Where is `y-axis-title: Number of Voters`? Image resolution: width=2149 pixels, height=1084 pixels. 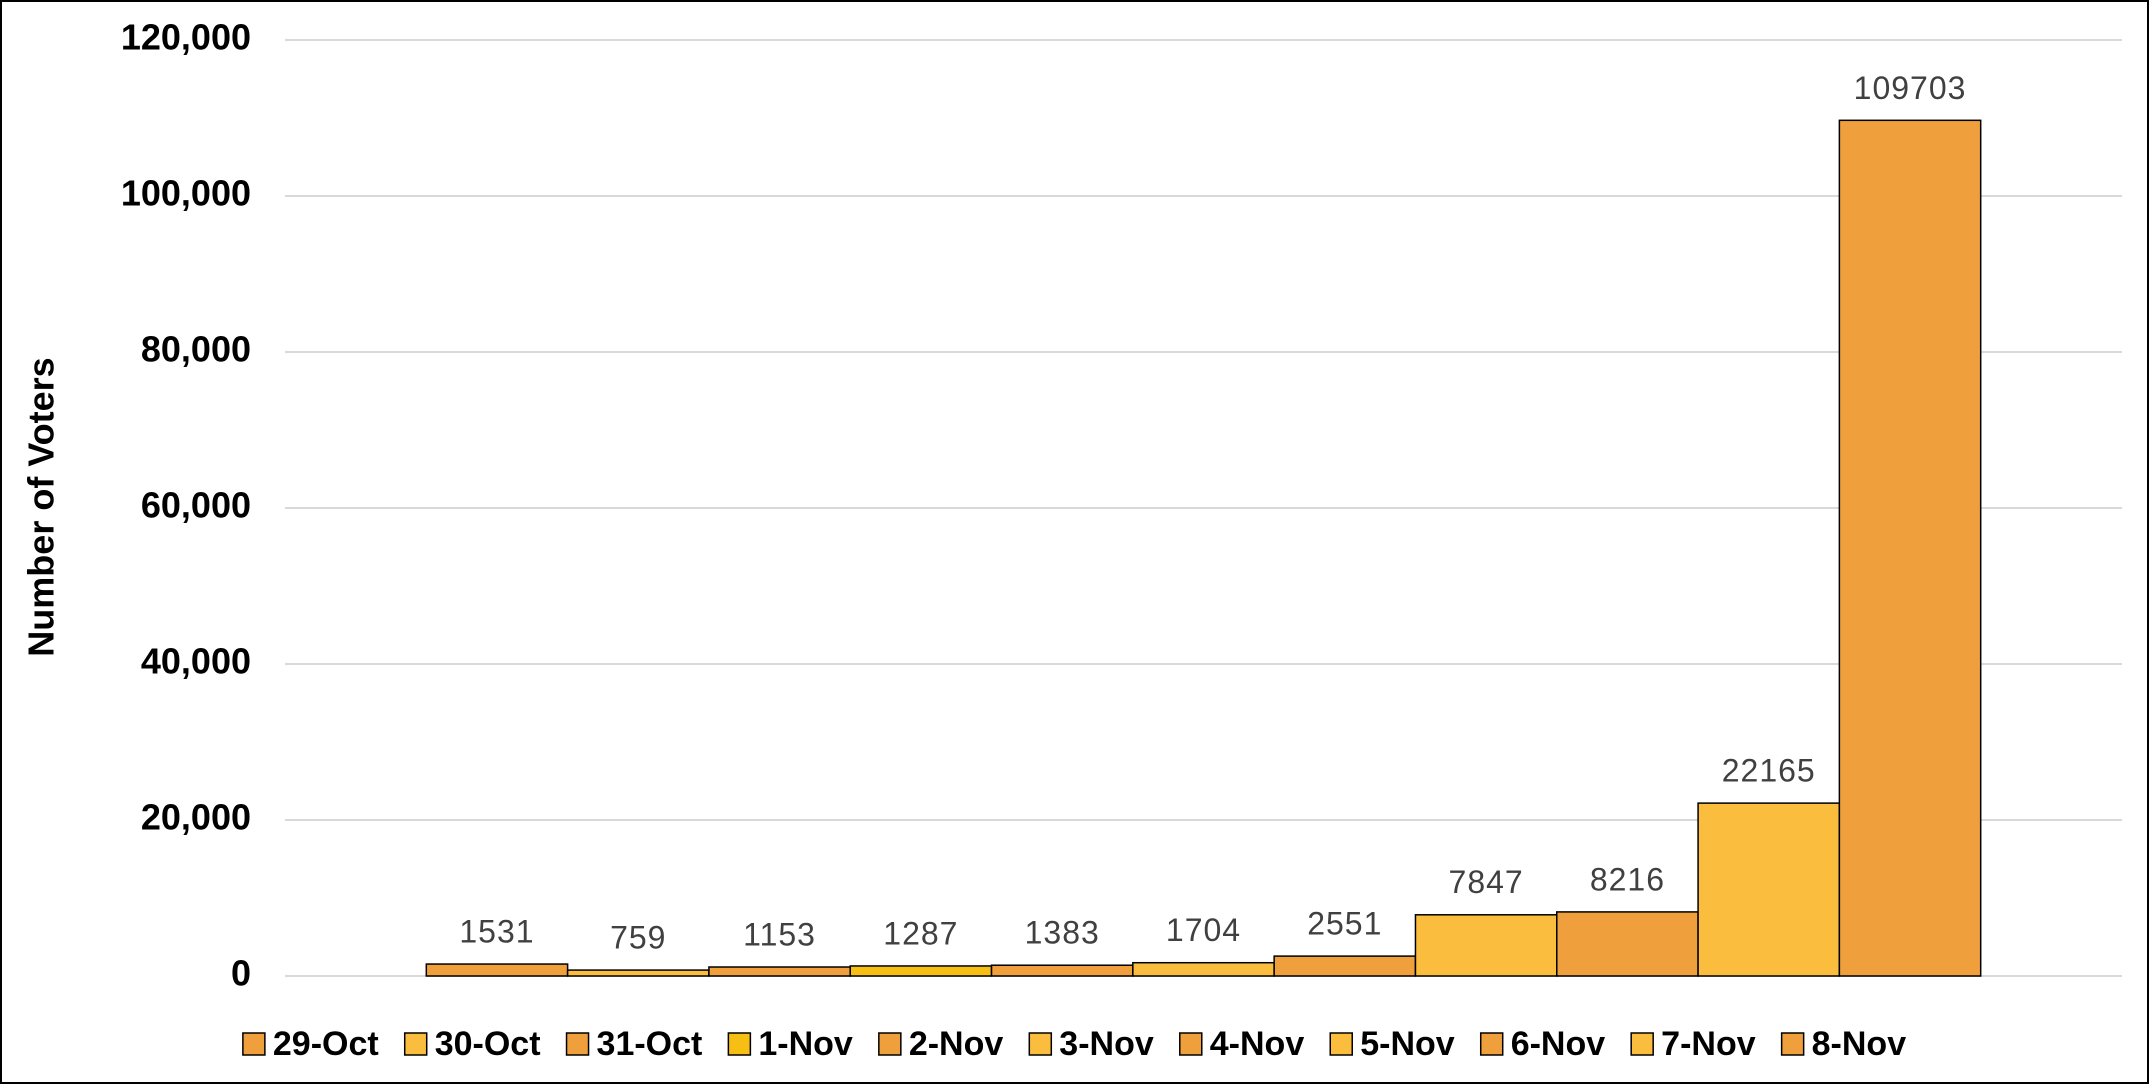 y-axis-title: Number of Voters is located at coordinates (41, 506).